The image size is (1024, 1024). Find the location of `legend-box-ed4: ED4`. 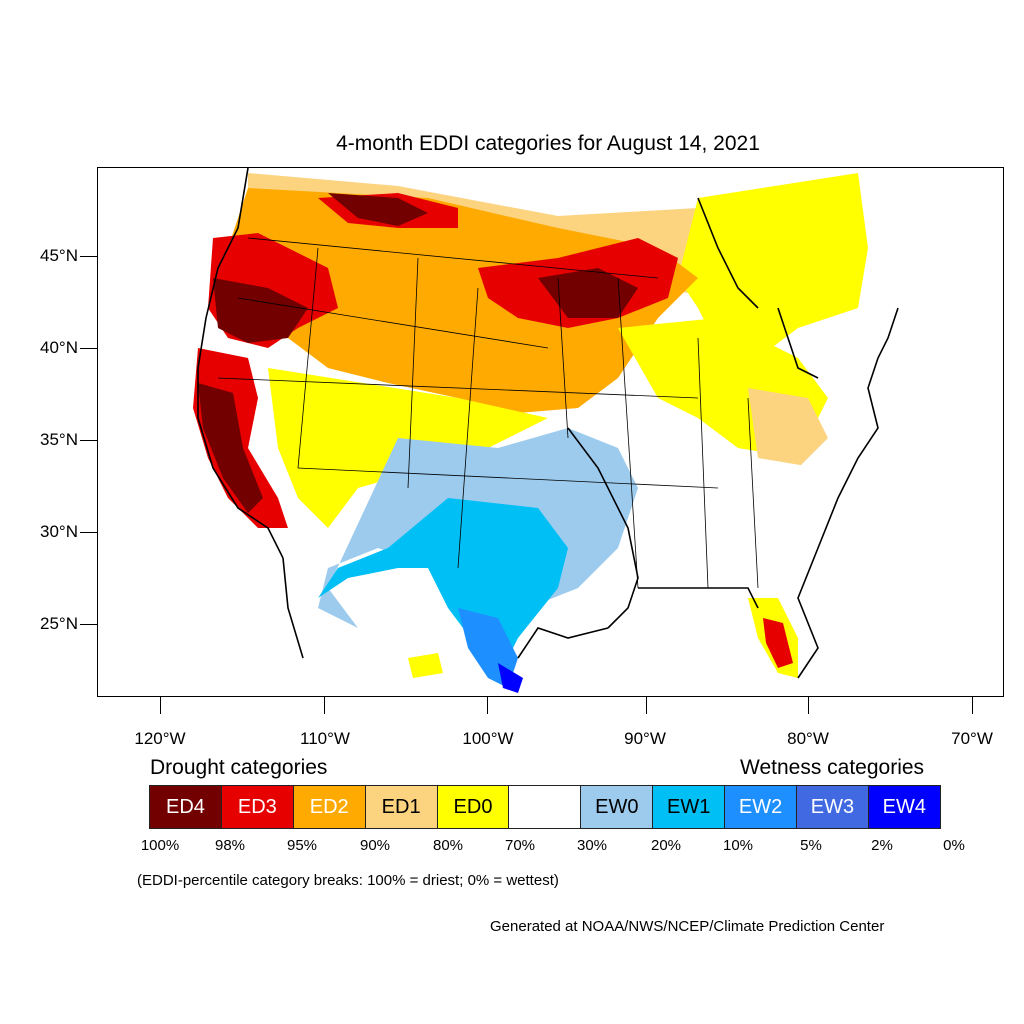

legend-box-ed4: ED4 is located at coordinates (185, 807).